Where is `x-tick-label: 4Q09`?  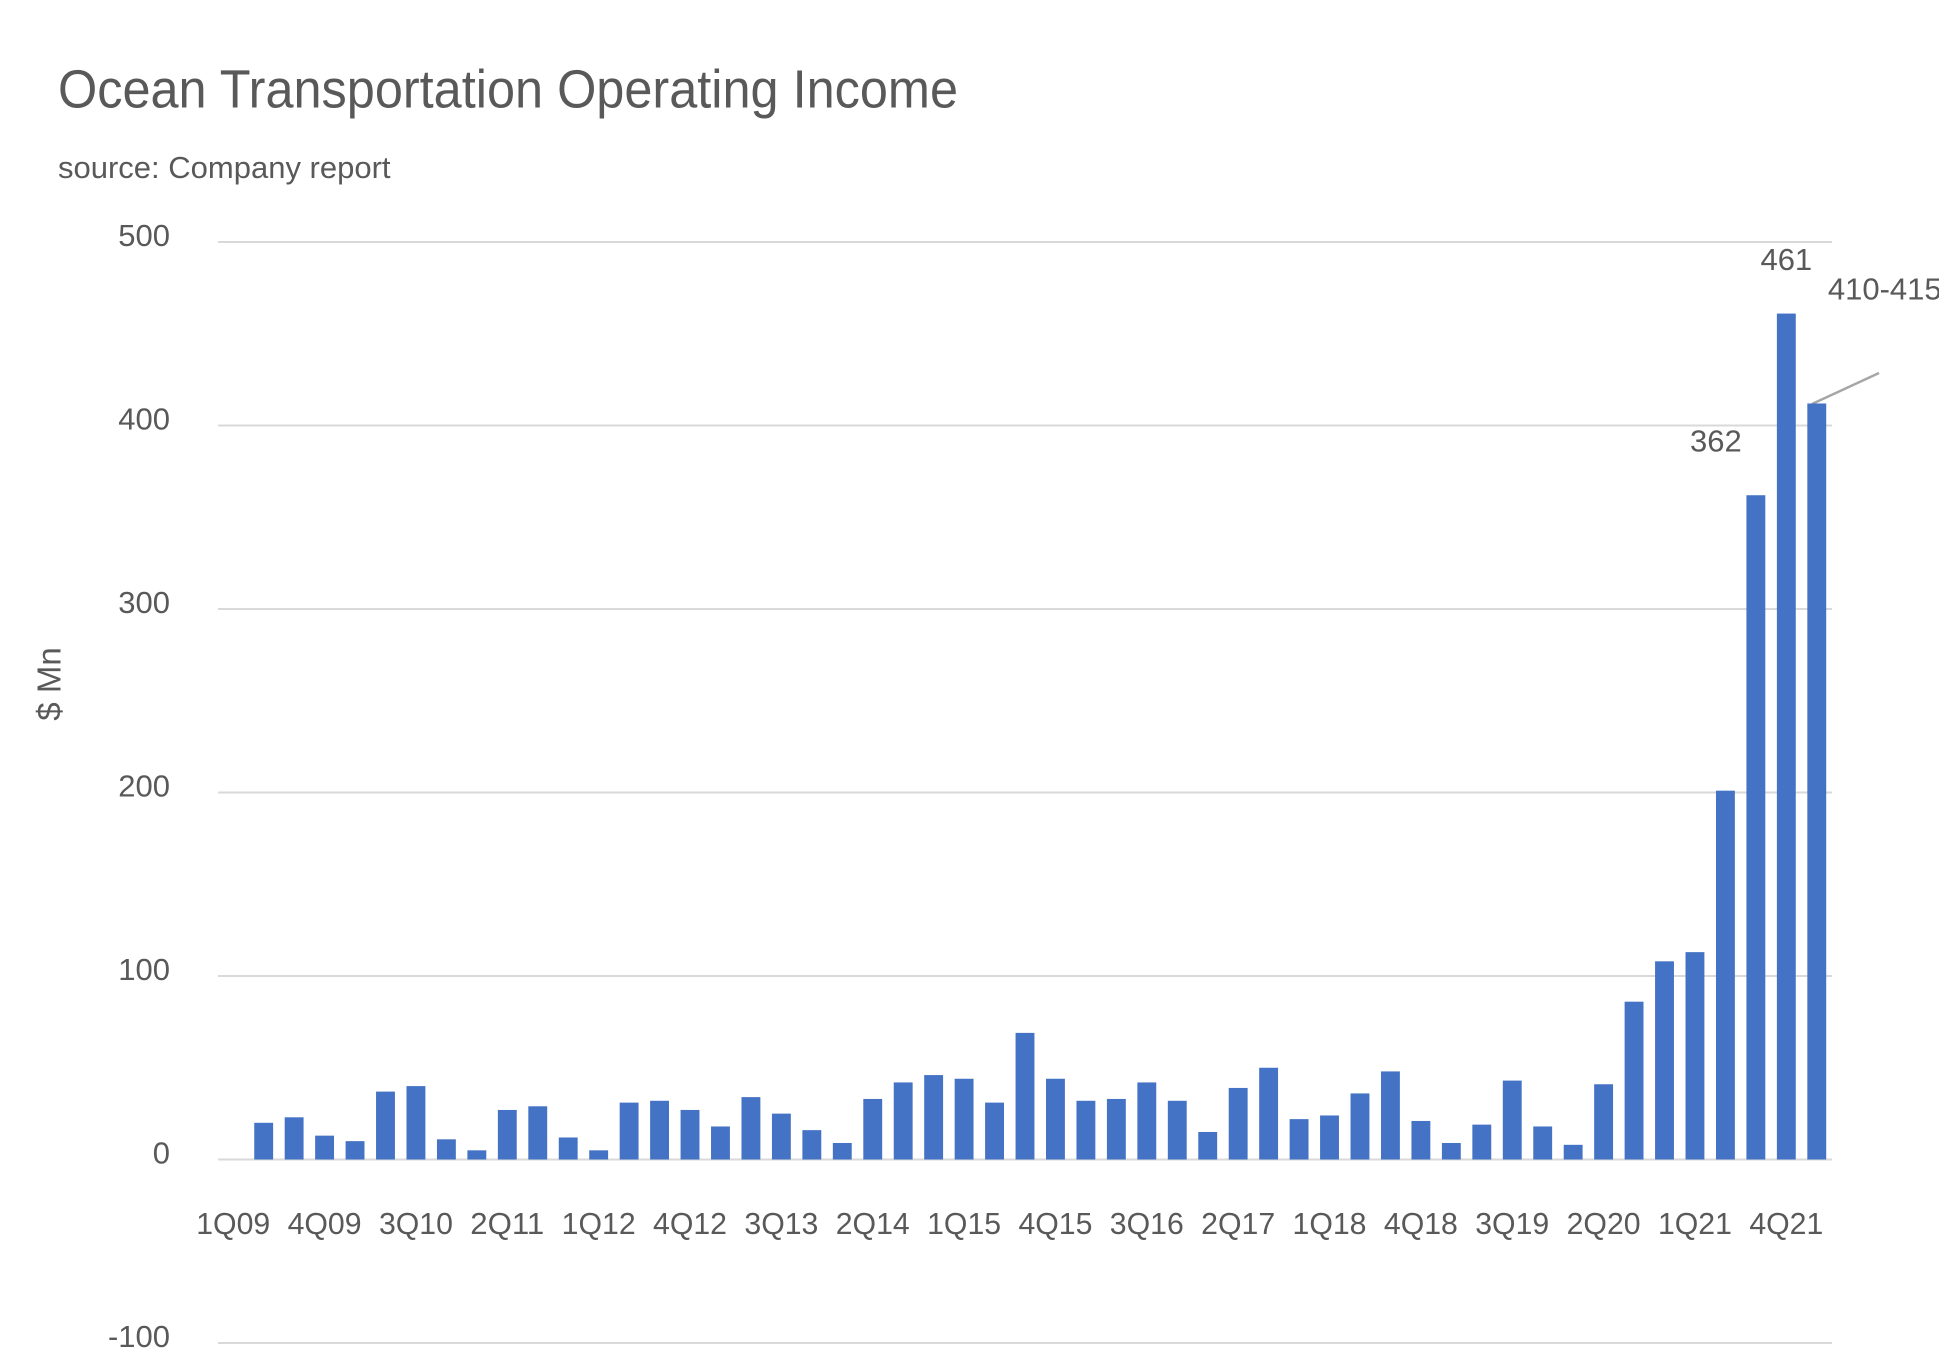
x-tick-label: 4Q09 is located at coordinates (325, 1223).